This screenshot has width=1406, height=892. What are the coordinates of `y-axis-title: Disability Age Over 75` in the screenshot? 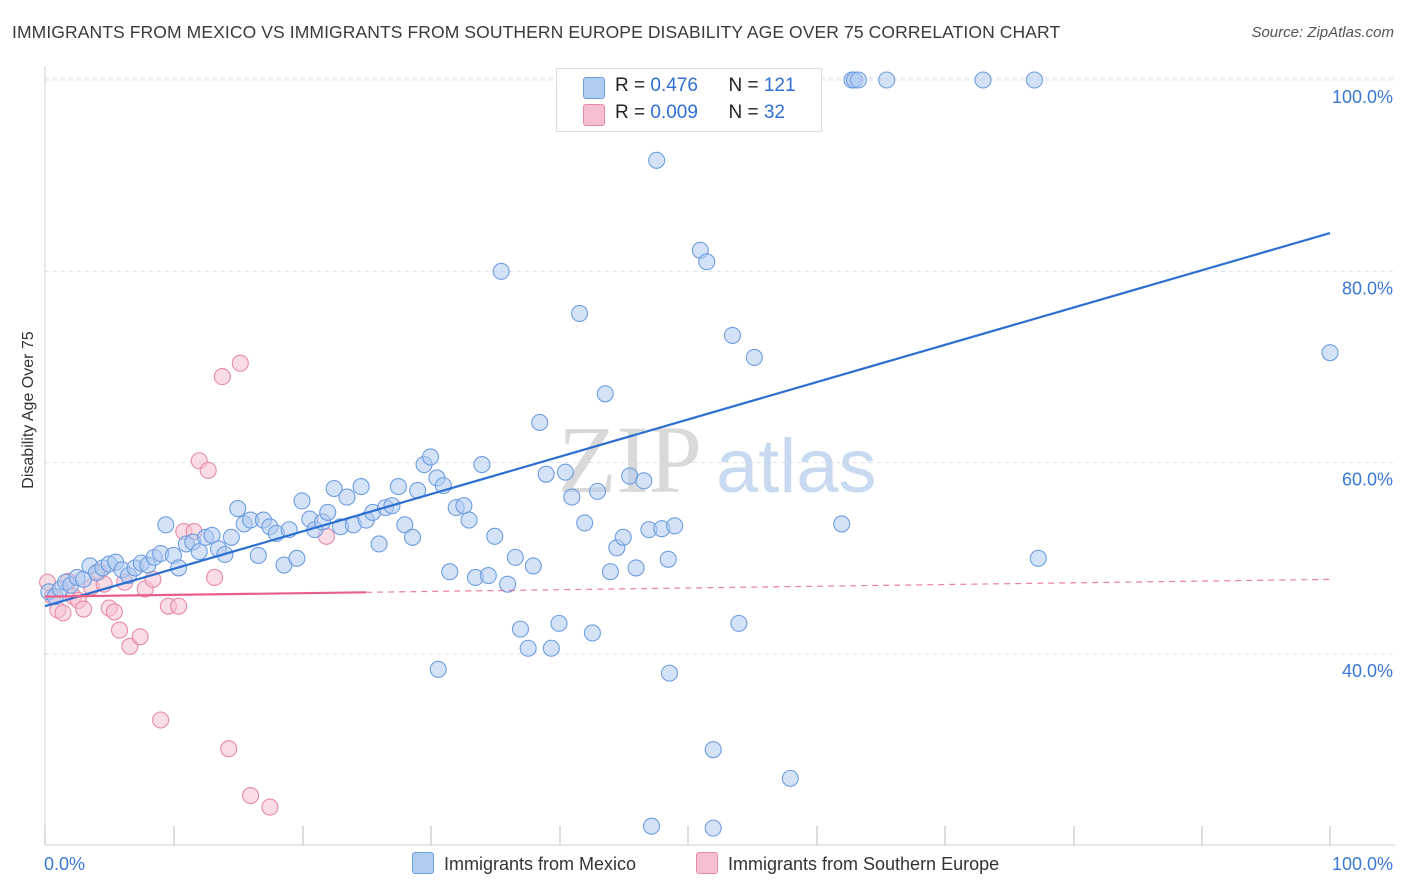 It's located at (28, 410).